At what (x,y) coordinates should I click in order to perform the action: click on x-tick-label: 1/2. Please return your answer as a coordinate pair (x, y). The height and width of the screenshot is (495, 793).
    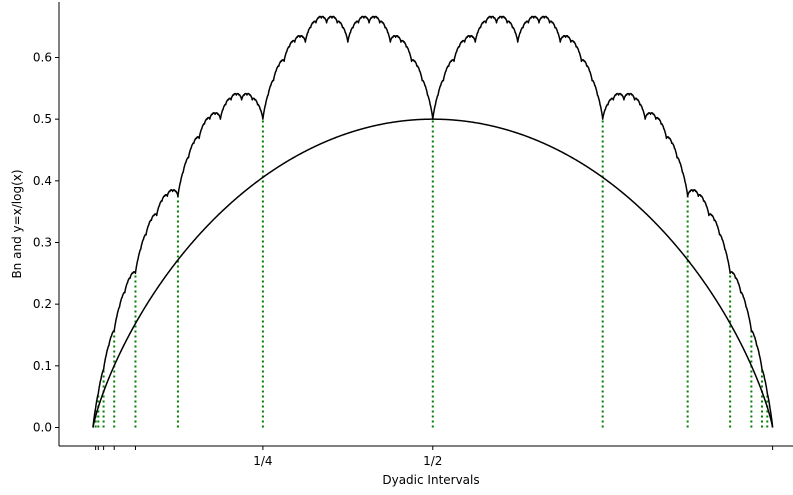
    Looking at the image, I should click on (432, 461).